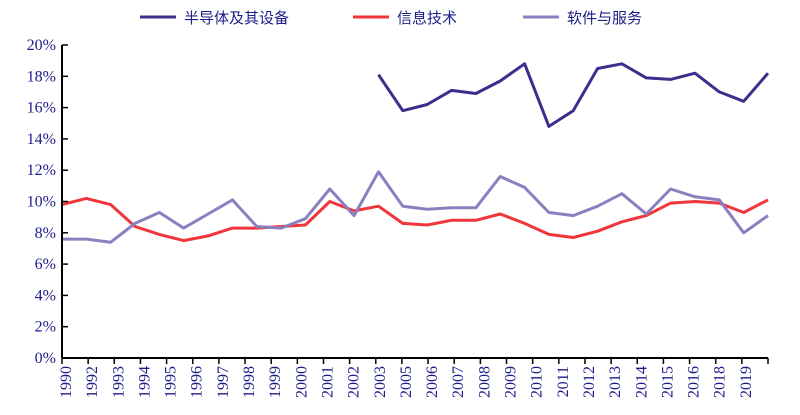 The height and width of the screenshot is (415, 800). What do you see at coordinates (45, 327) in the screenshot?
I see `y-tick-label: 2%` at bounding box center [45, 327].